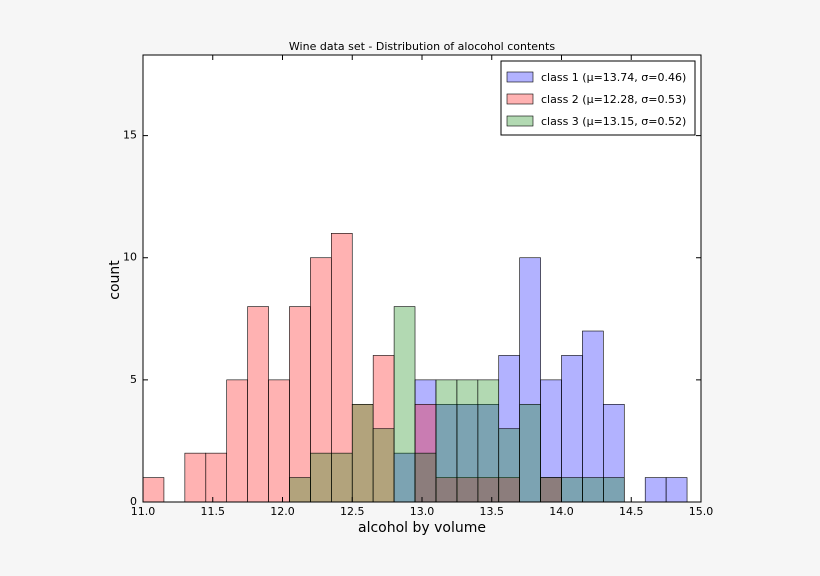 This screenshot has width=820, height=576. What do you see at coordinates (613, 121) in the screenshot?
I see `legend-label: class 3 (μ=13.15, σ=0.52)` at bounding box center [613, 121].